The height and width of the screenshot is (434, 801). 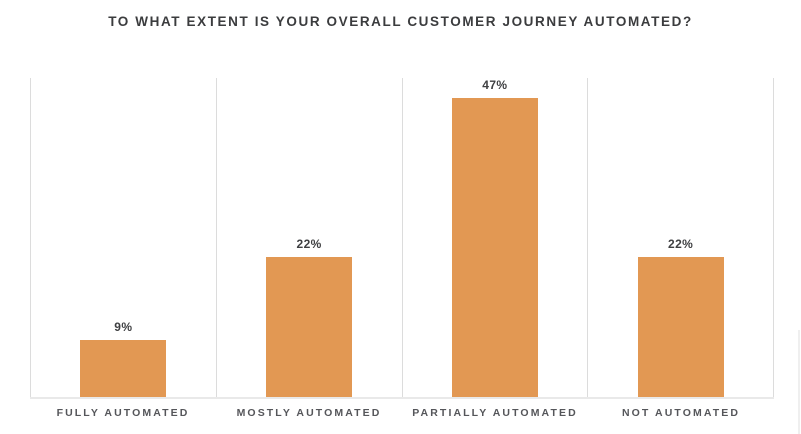 What do you see at coordinates (681, 413) in the screenshot?
I see `category-label: NOT AUTOMATED` at bounding box center [681, 413].